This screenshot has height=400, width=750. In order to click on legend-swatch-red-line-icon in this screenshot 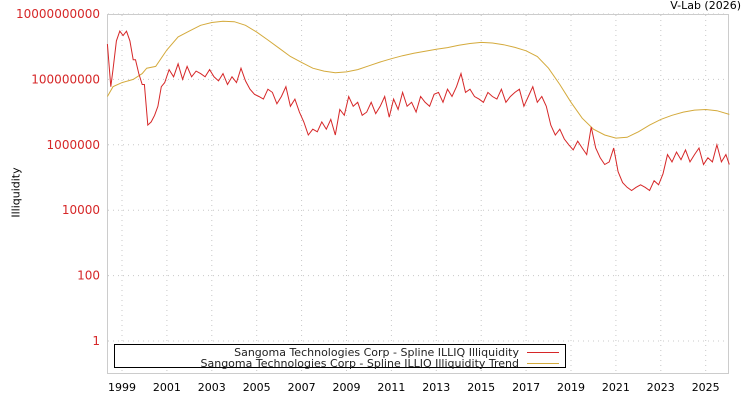, I will do `click(543, 352)`.